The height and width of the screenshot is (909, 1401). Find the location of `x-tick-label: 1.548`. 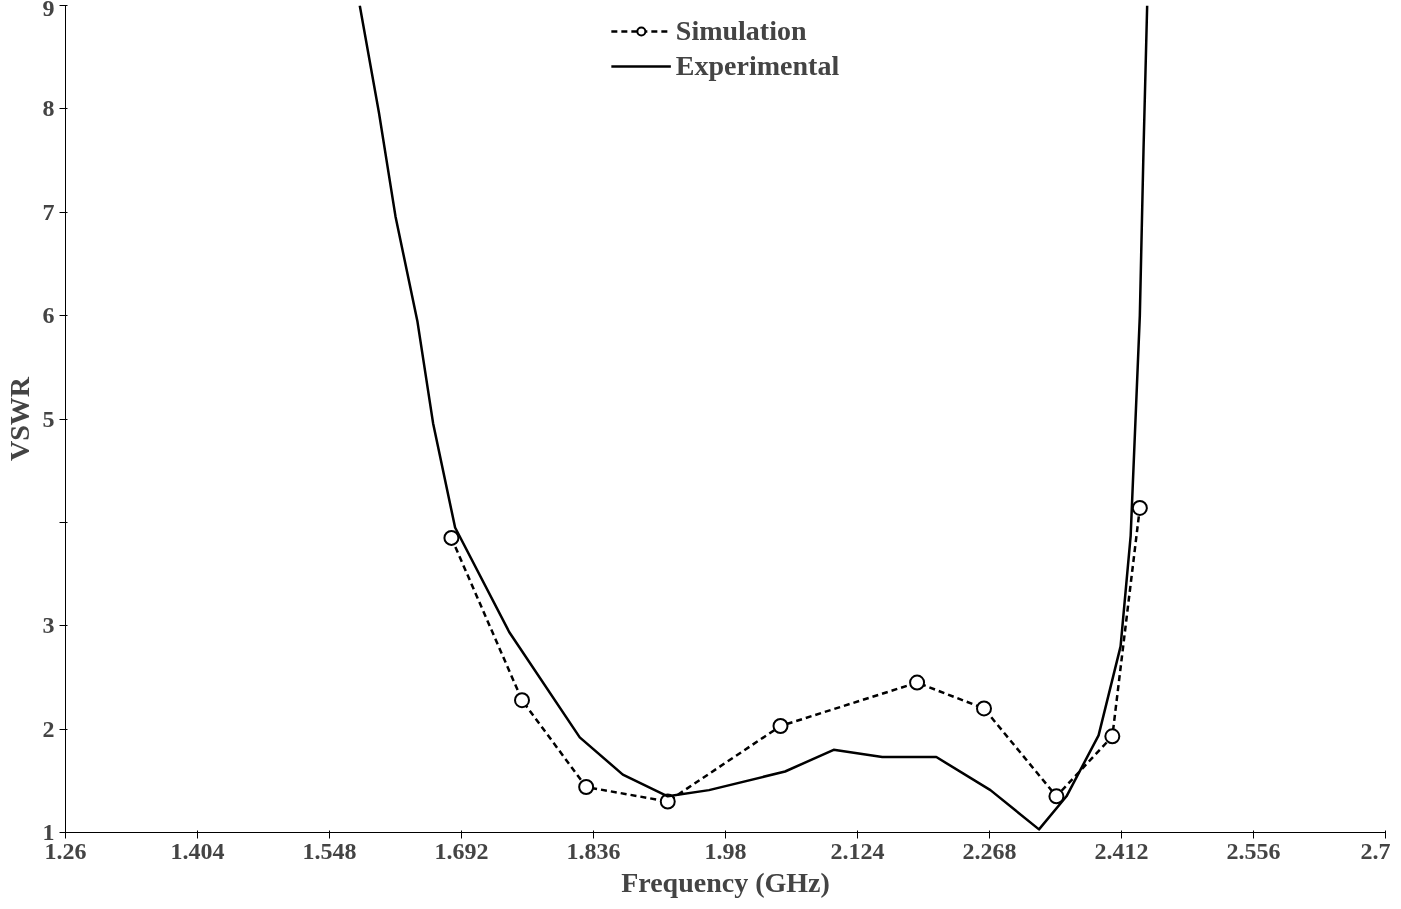

x-tick-label: 1.548 is located at coordinates (329, 850).